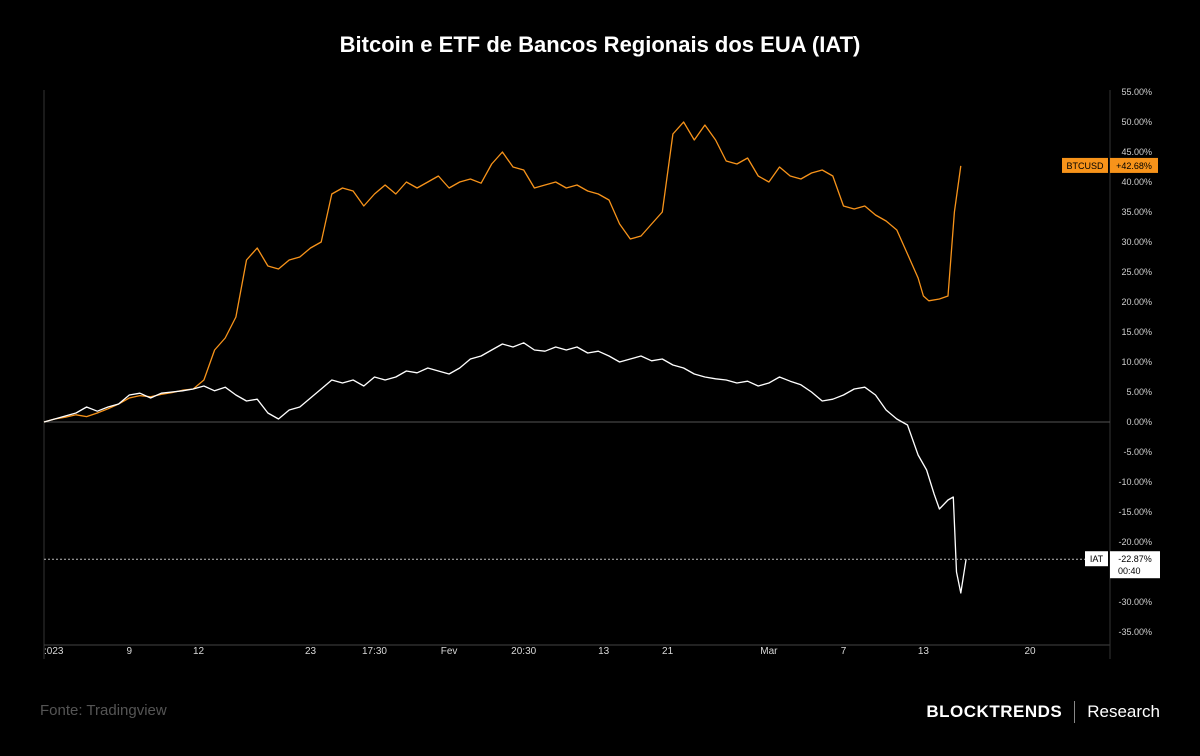 The image size is (1200, 756). I want to click on y-tick-label: 45.00%, so click(1136, 152).